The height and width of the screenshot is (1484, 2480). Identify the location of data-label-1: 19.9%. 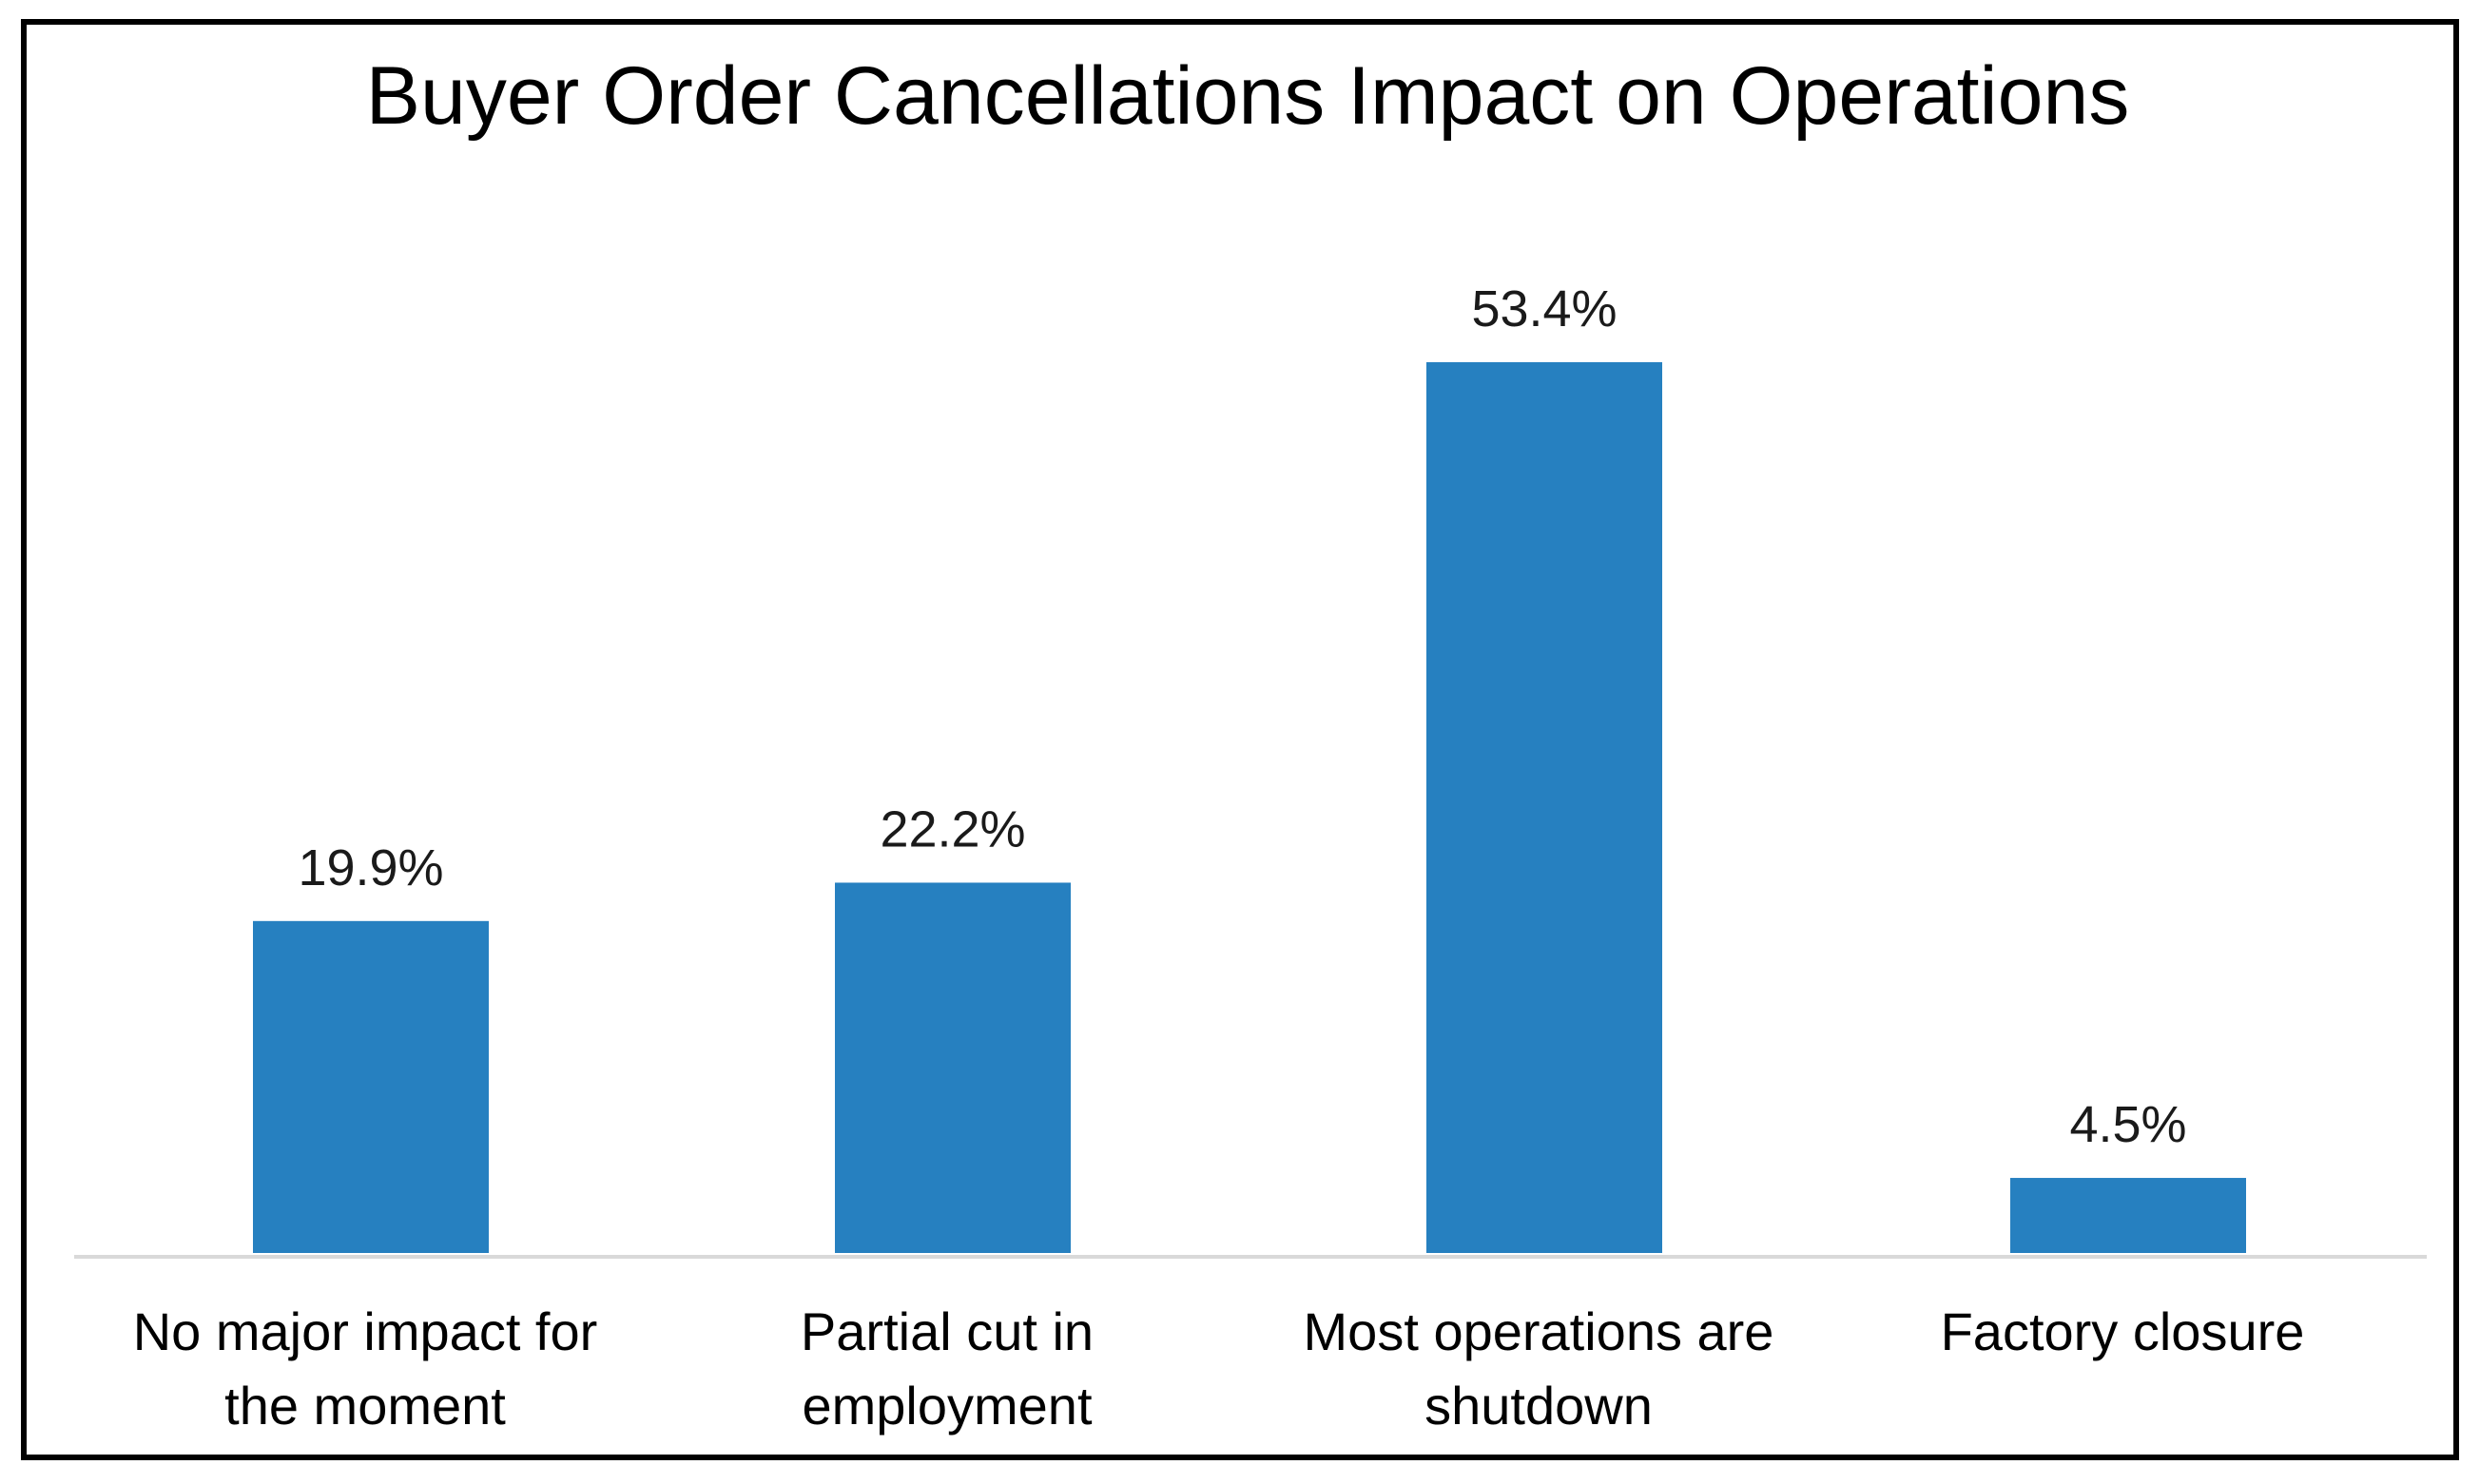
(370, 867).